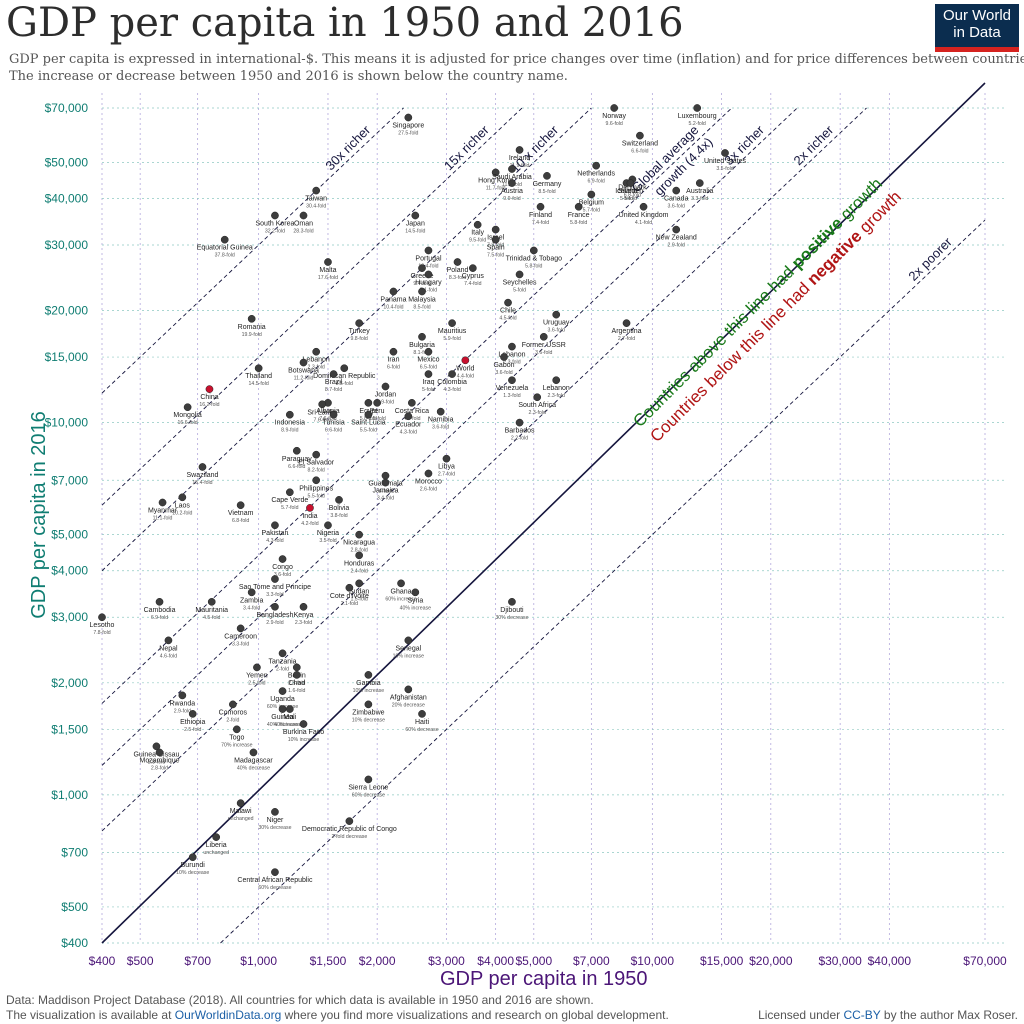  Describe the element at coordinates (349, 829) in the screenshot. I see `point-label: Democratic Republic of Congo` at that location.